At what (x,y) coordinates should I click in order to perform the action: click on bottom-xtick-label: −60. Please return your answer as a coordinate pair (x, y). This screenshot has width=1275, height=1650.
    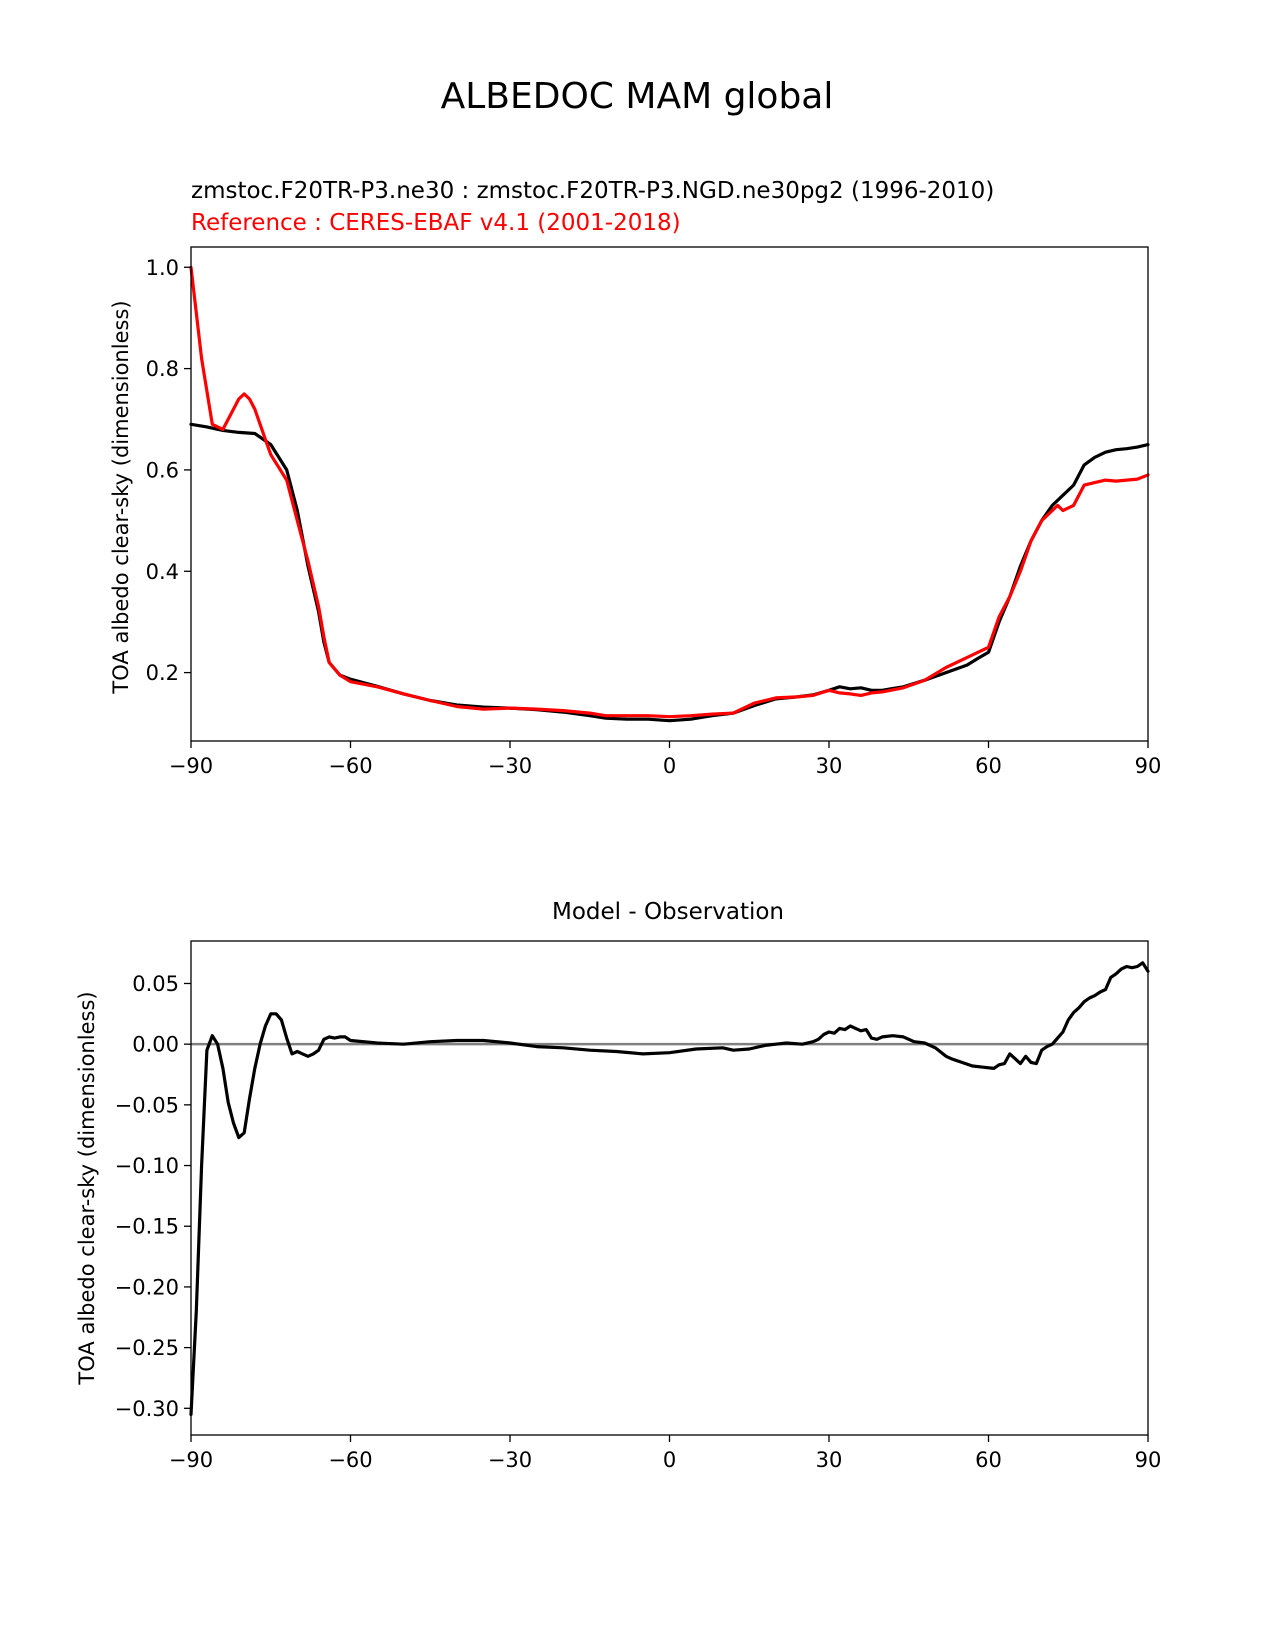
    Looking at the image, I should click on (350, 1460).